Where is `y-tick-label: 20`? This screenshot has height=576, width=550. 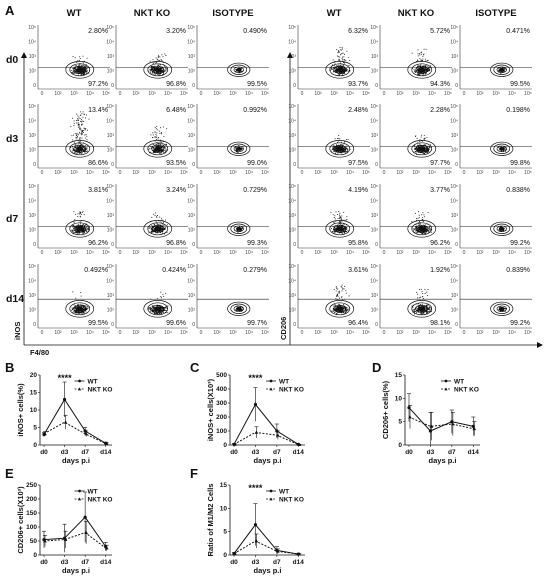 y-tick-label: 20 is located at coordinates (34, 375).